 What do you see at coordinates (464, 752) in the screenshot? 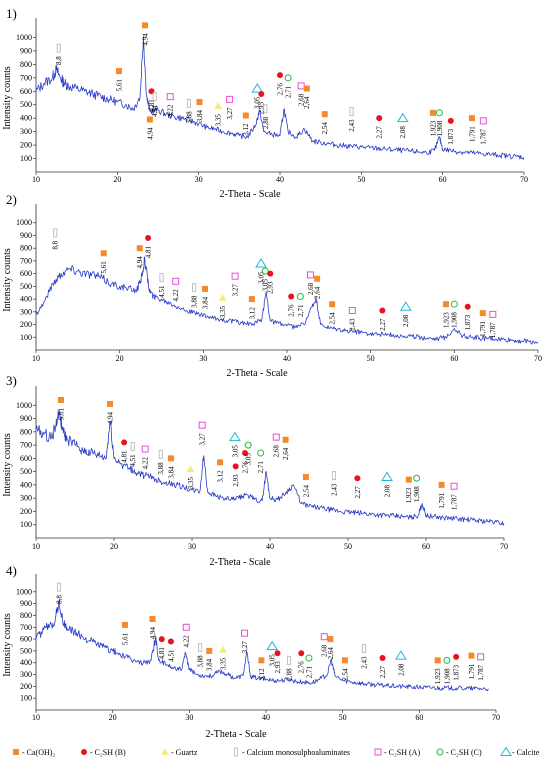
I see `legend-label: - C₂SH (C)` at bounding box center [464, 752].